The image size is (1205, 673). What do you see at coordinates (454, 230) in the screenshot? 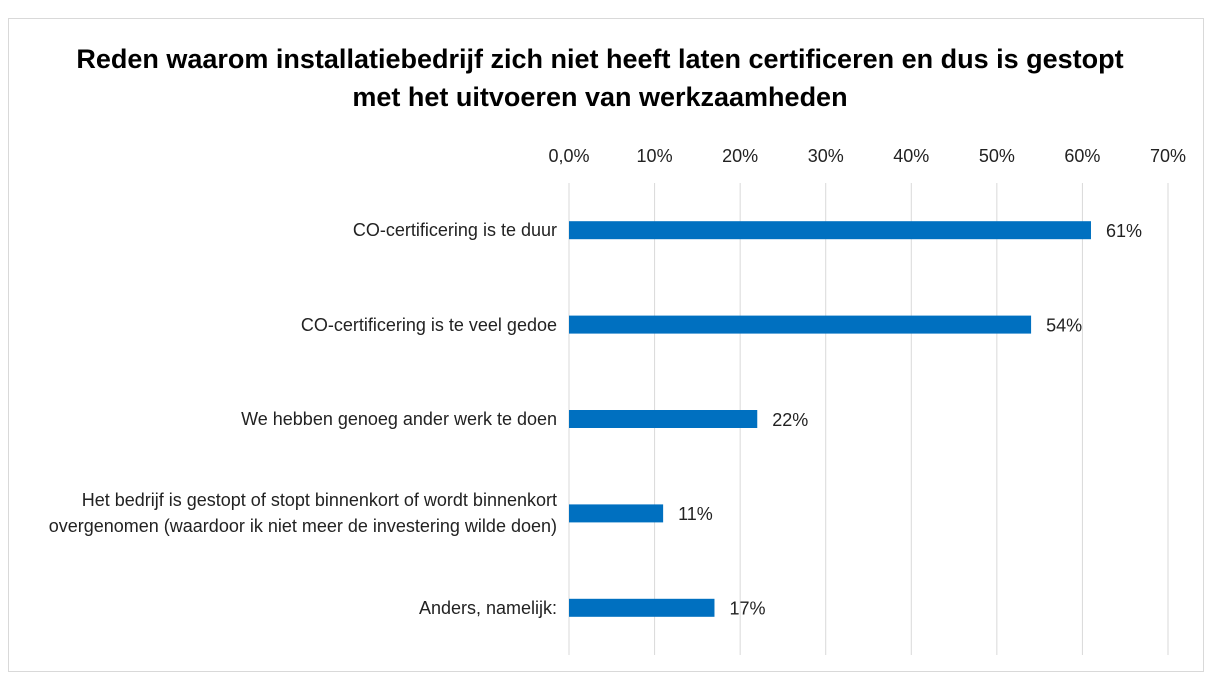
I see `y-tick-label: CO-certificering is te duur` at bounding box center [454, 230].